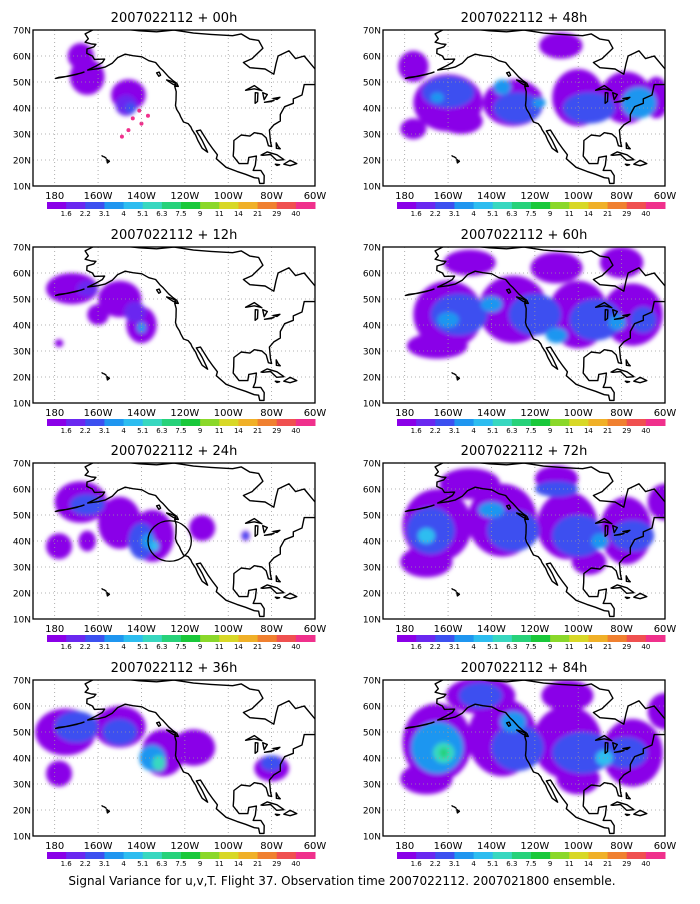 This screenshot has width=700, height=904. What do you see at coordinates (315, 629) in the screenshot?
I see `lon-tick-label: 60W` at bounding box center [315, 629].